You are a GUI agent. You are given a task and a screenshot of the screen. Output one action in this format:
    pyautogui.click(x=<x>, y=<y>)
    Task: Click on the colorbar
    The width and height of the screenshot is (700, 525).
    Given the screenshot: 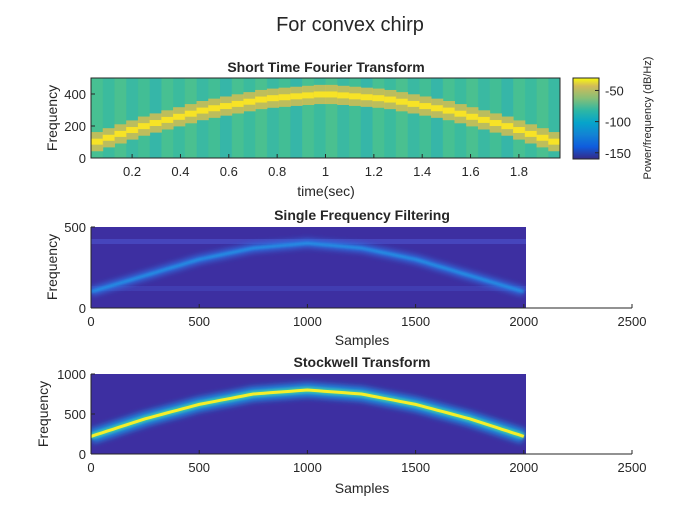 What is the action you would take?
    pyautogui.click(x=586, y=118)
    